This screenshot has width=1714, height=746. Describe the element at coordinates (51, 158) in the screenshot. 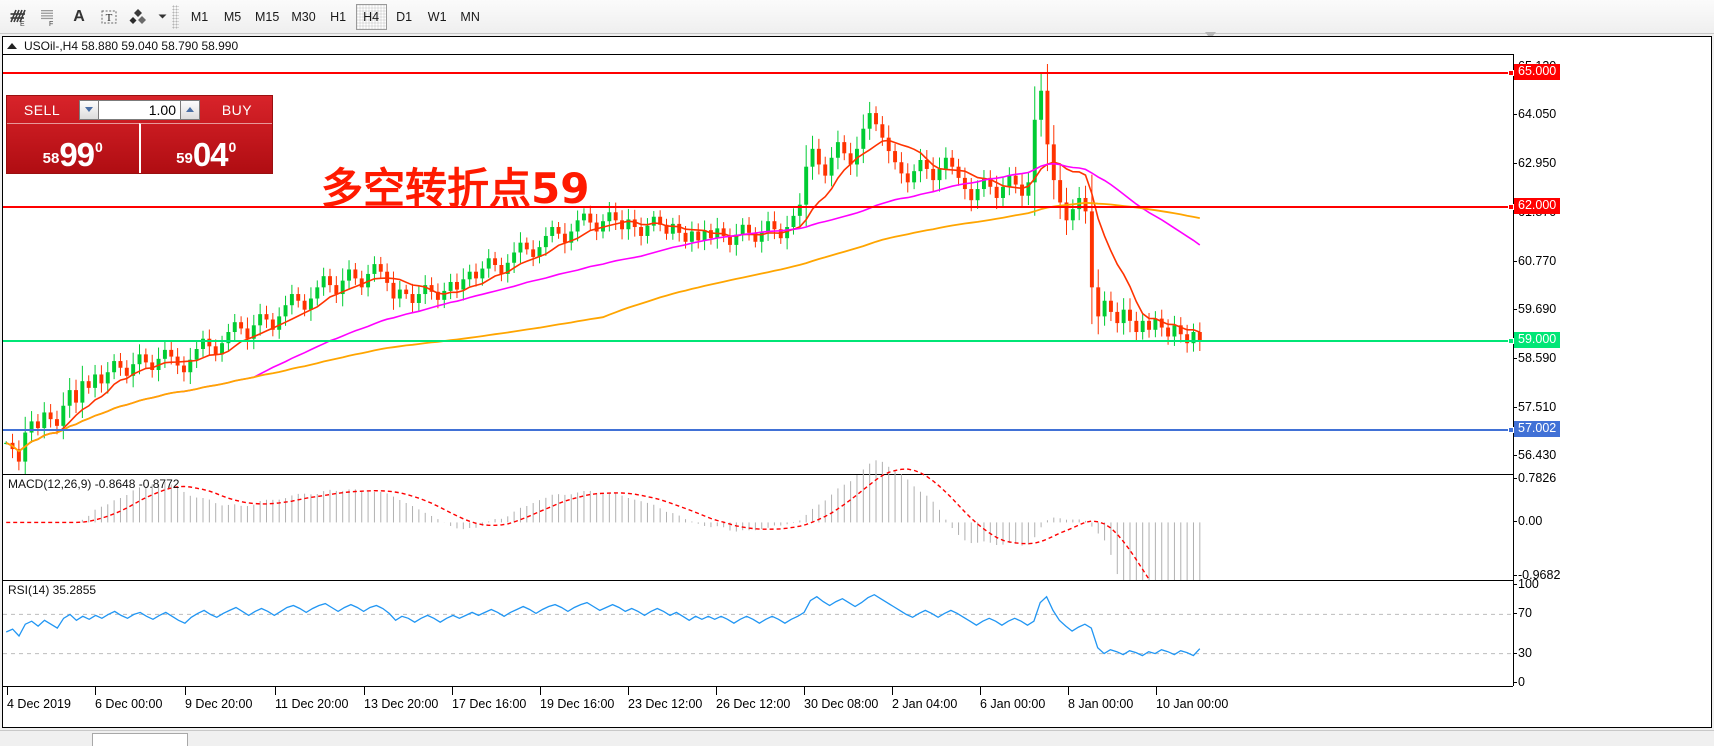

I see `sell-price-big-figure: 58` at that location.